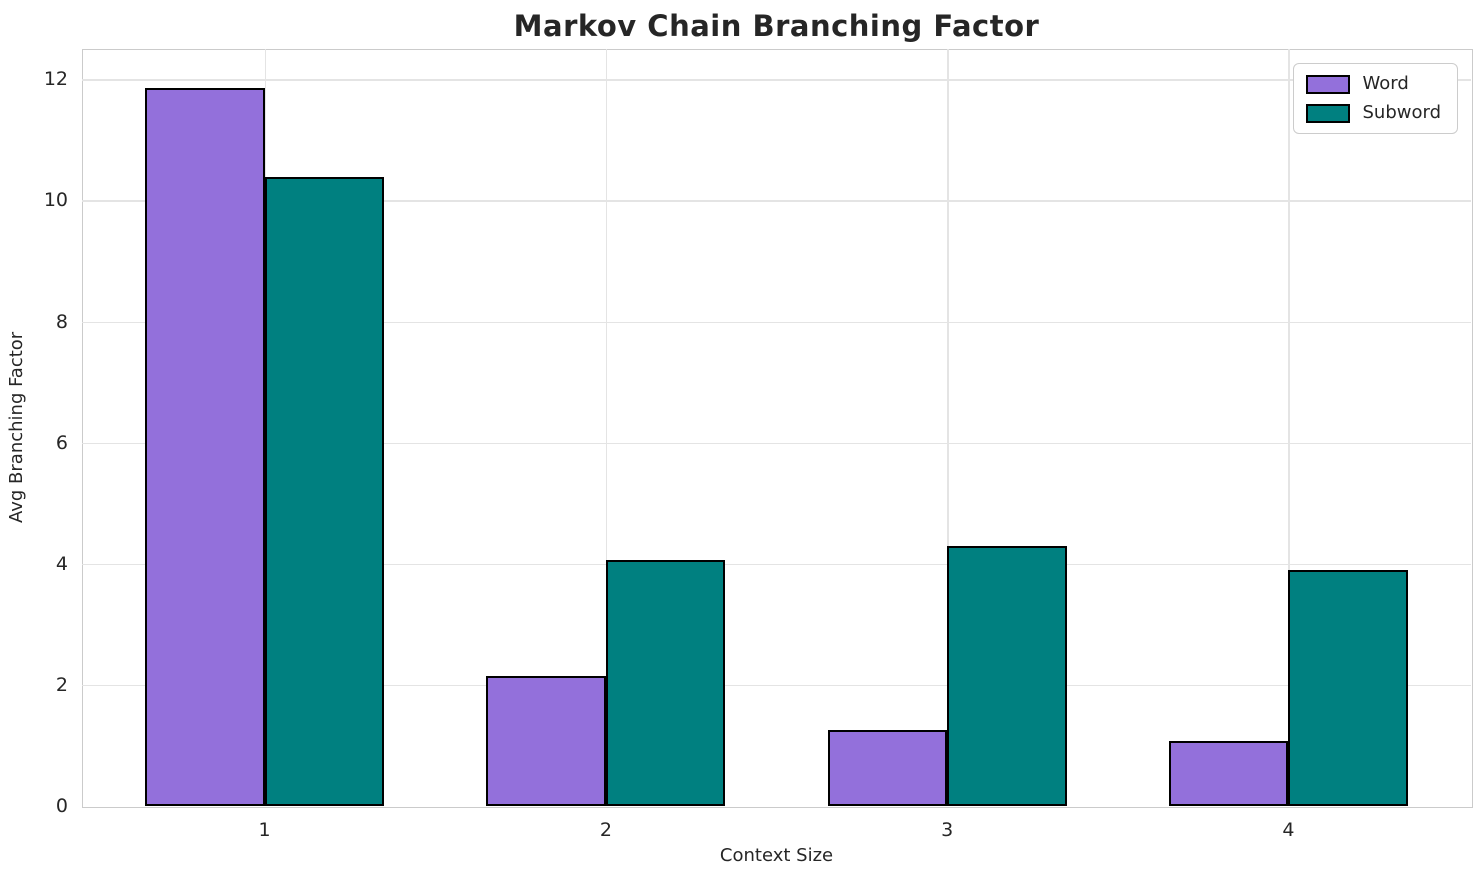 The height and width of the screenshot is (885, 1484). Describe the element at coordinates (1328, 84) in the screenshot. I see `legend-swatch-word-icon` at that location.